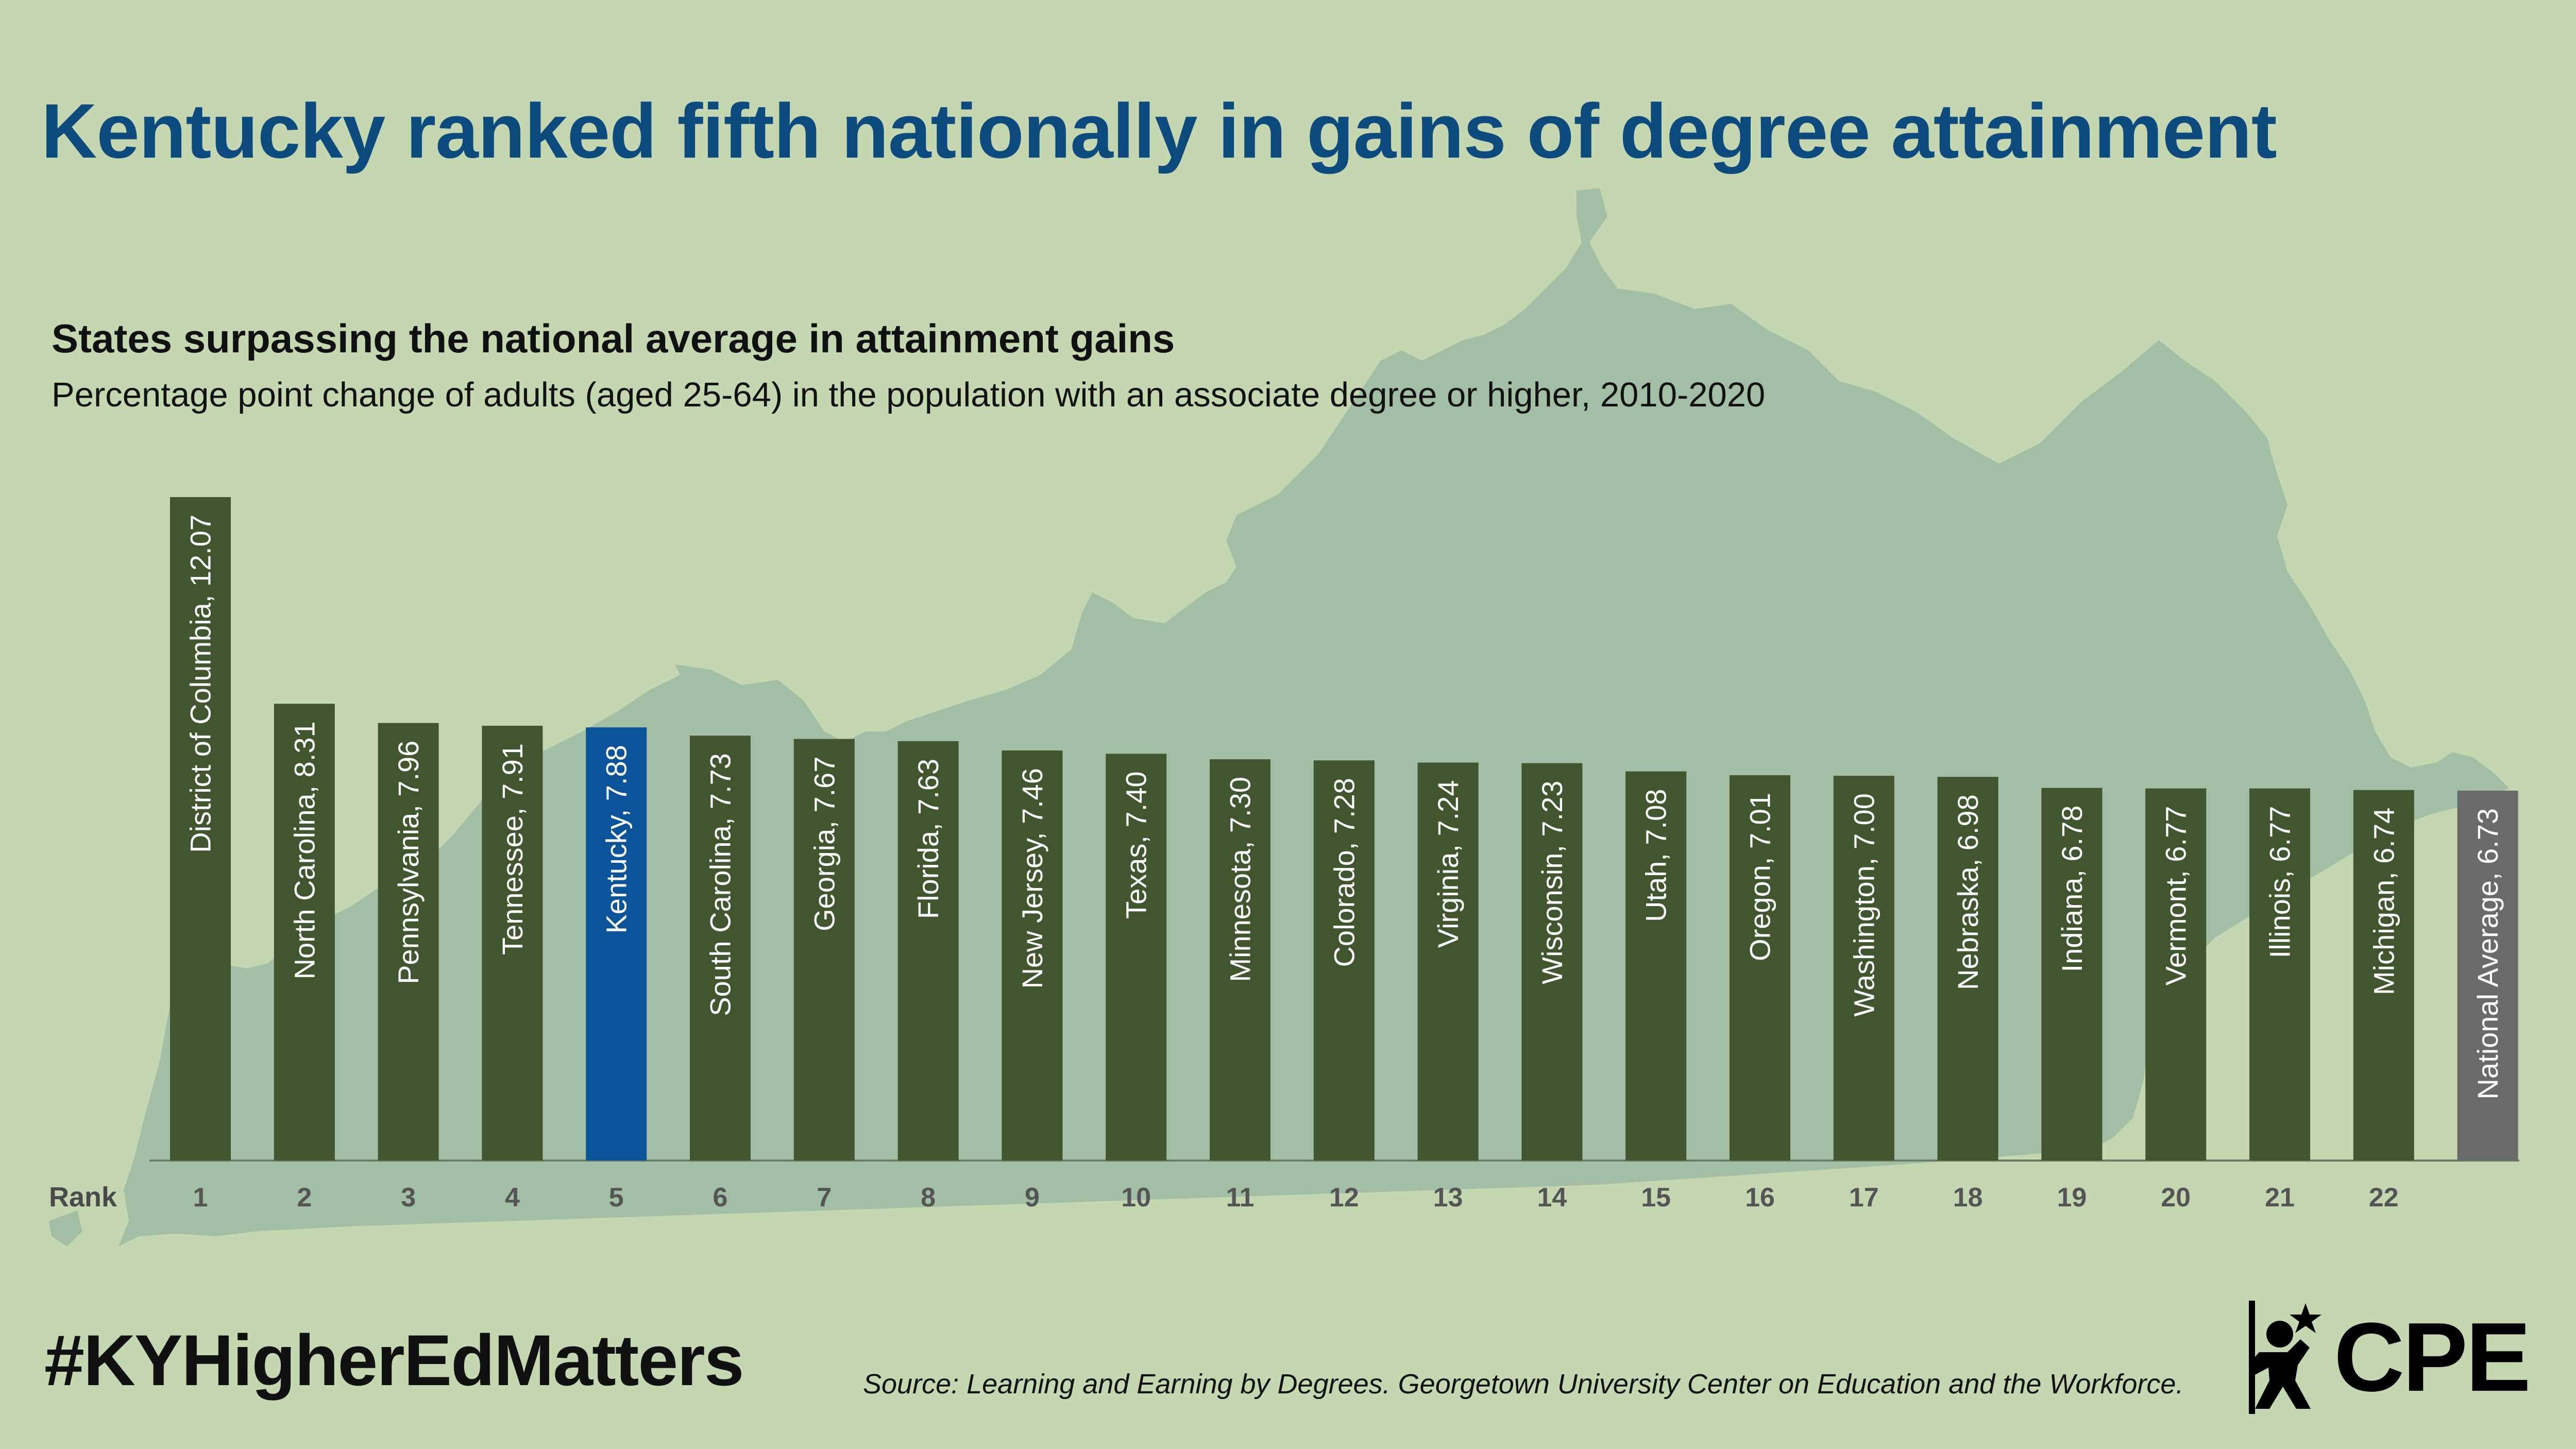 This screenshot has height=1449, width=2576. I want to click on rank-label-15: 15, so click(1656, 1198).